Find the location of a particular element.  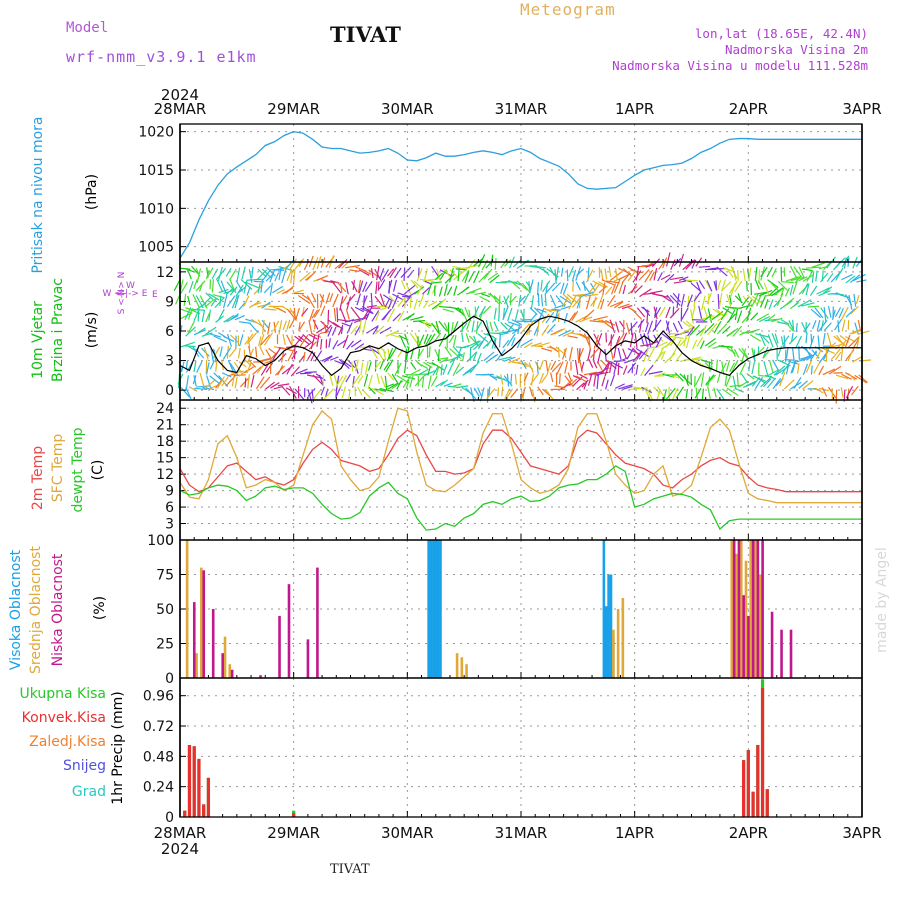

ylabel-high-cloud: Visoka Oblacnost is located at coordinates (16, 609).